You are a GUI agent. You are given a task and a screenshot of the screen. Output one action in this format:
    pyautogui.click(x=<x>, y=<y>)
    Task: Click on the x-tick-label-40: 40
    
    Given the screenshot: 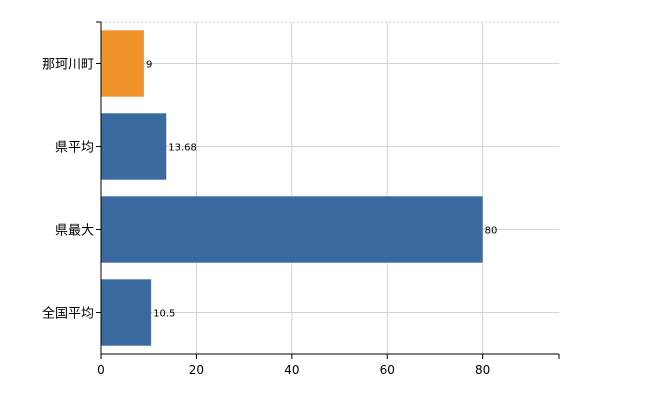 What is the action you would take?
    pyautogui.click(x=291, y=370)
    